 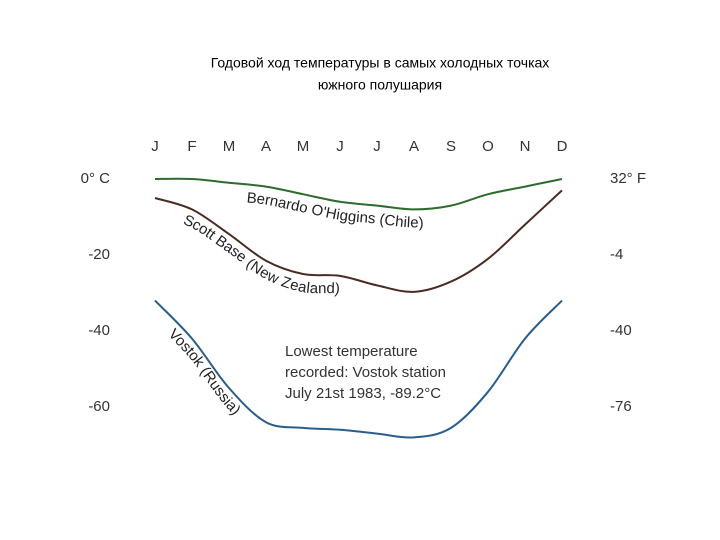 What do you see at coordinates (99, 254) in the screenshot?
I see `y-tick-label: -20` at bounding box center [99, 254].